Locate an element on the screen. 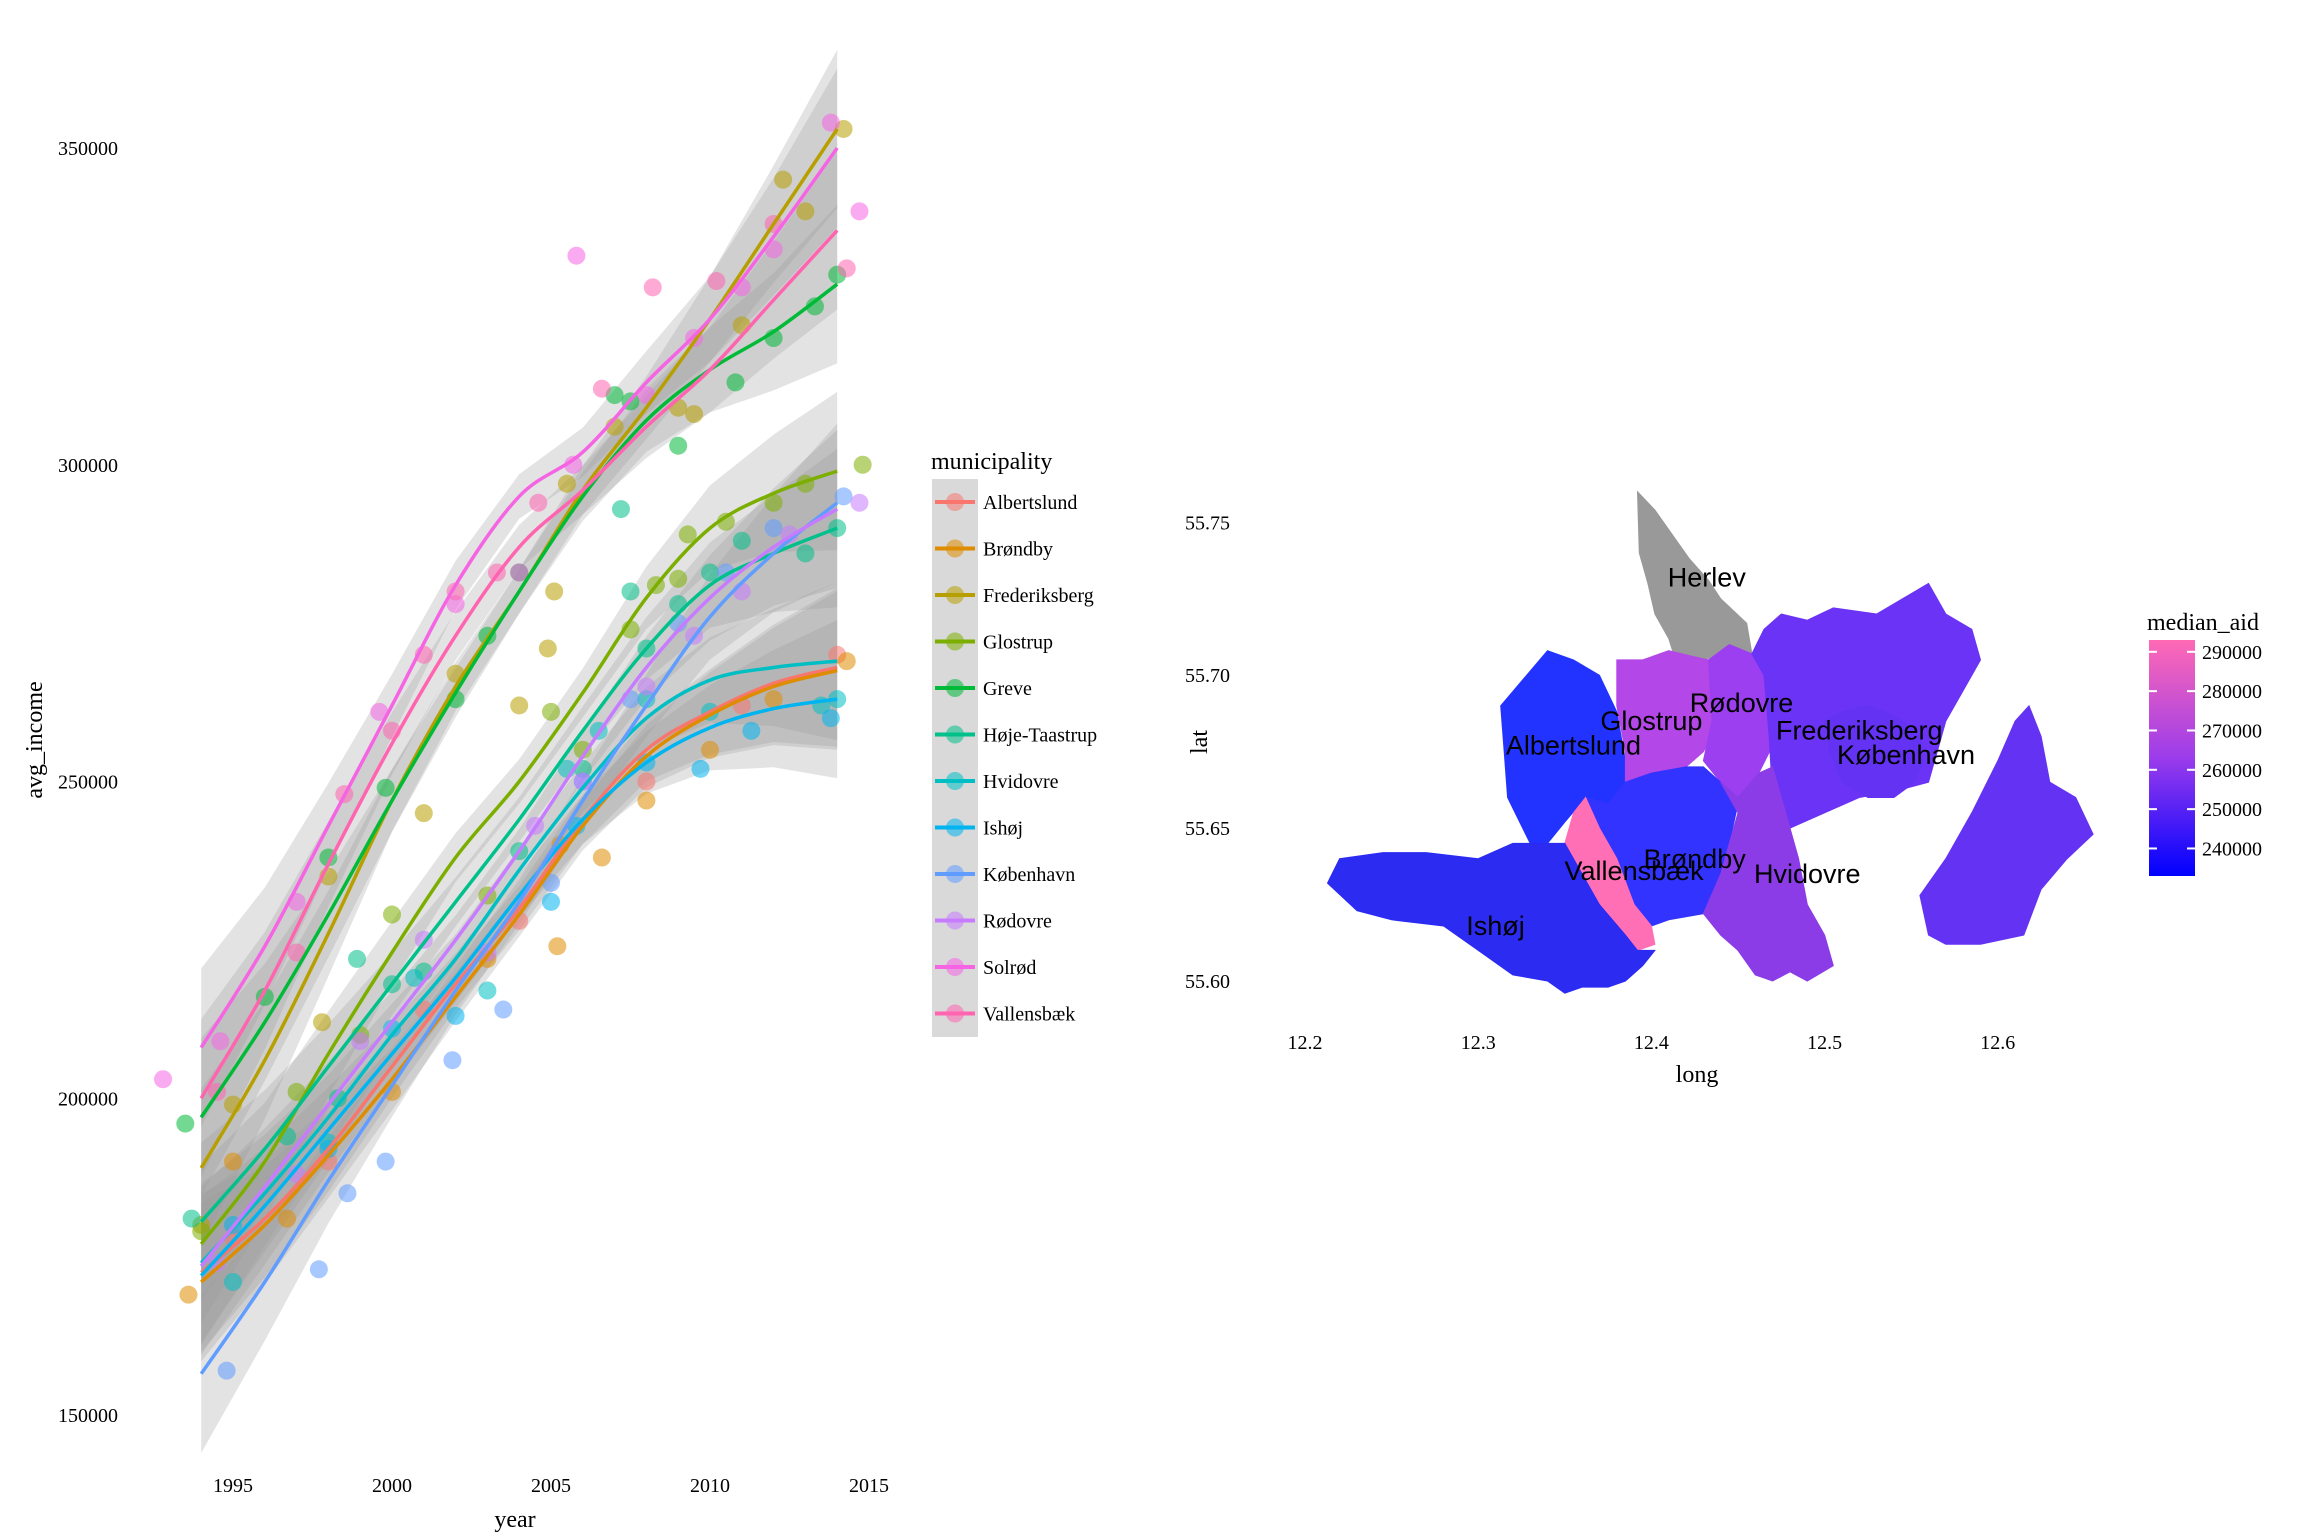 Image resolution: width=2304 pixels, height=1536 pixels. label-glostrup: Glostrup is located at coordinates (1651, 721).